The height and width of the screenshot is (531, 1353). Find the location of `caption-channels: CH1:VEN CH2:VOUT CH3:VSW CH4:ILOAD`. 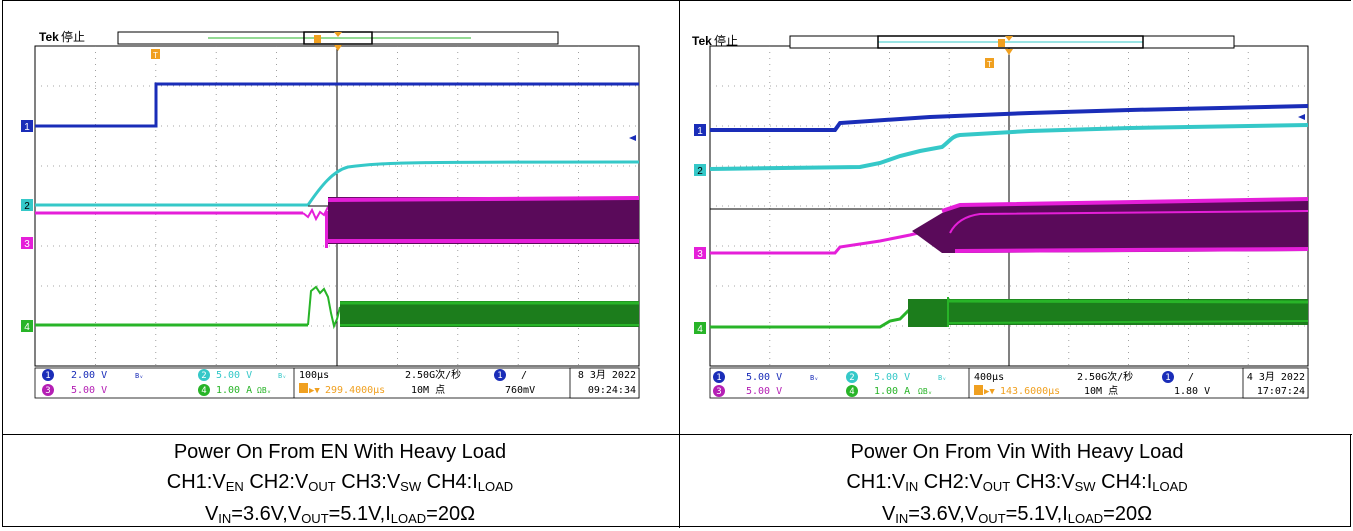

caption-channels: CH1:VEN CH2:VOUT CH3:VSW CH4:ILOAD is located at coordinates (340, 482).